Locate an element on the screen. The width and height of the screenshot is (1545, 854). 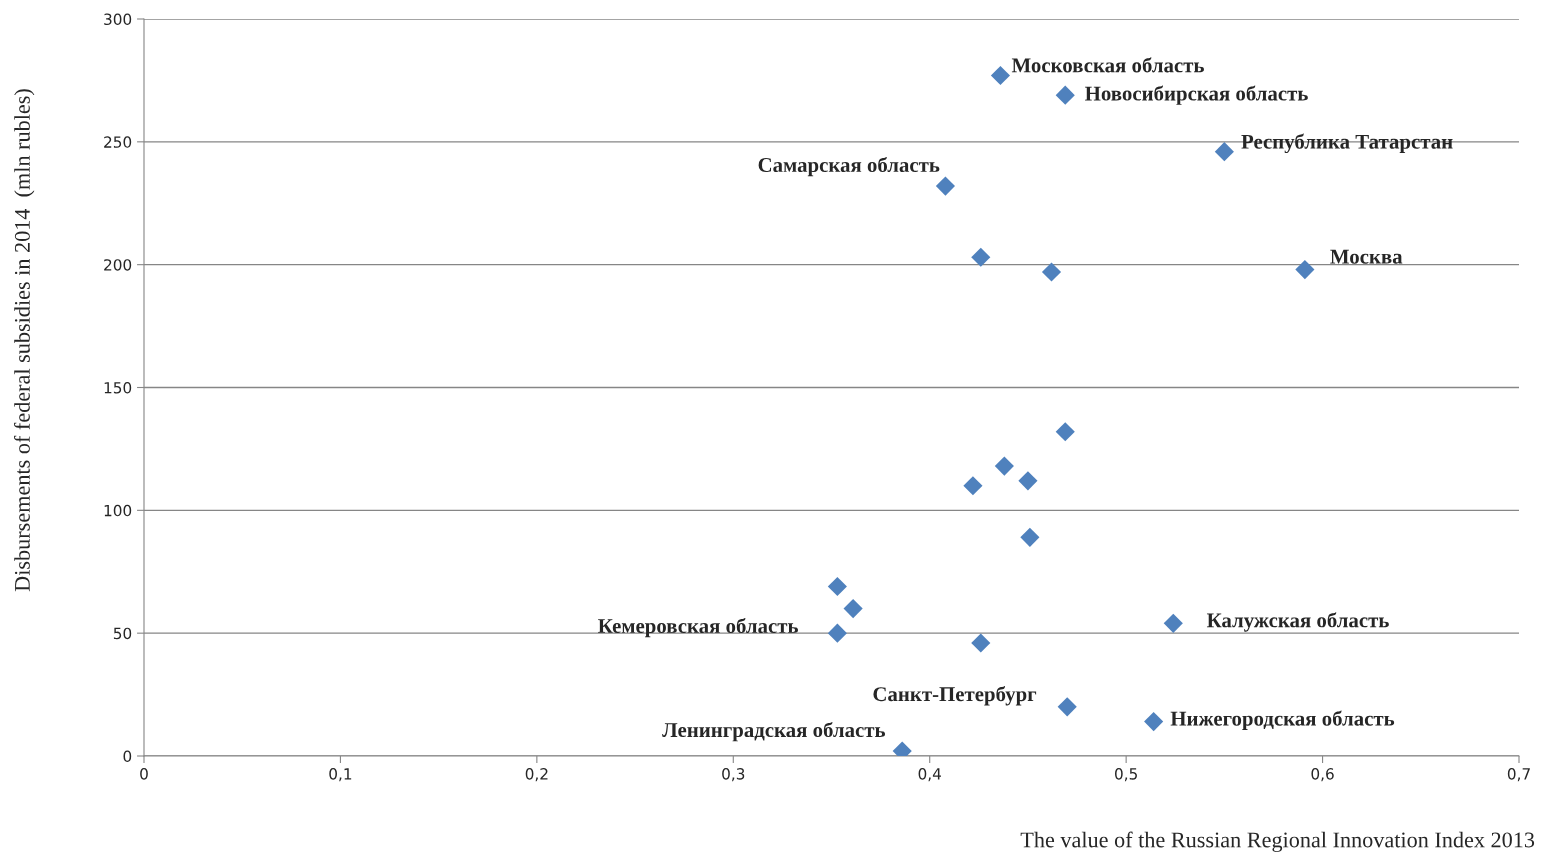
annotation: Московская область is located at coordinates (1107, 65).